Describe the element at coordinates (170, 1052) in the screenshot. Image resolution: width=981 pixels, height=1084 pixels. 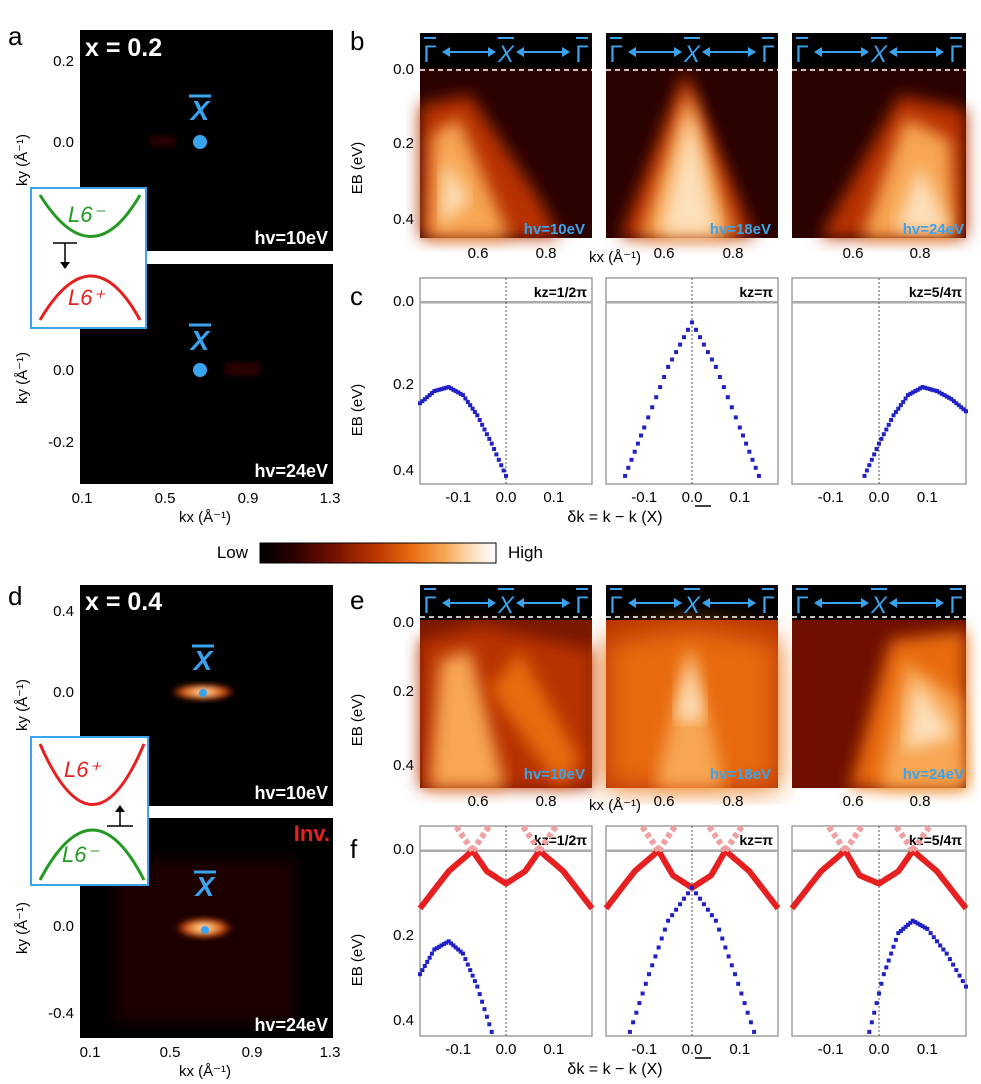
I see `kx-tick: 0.5` at that location.